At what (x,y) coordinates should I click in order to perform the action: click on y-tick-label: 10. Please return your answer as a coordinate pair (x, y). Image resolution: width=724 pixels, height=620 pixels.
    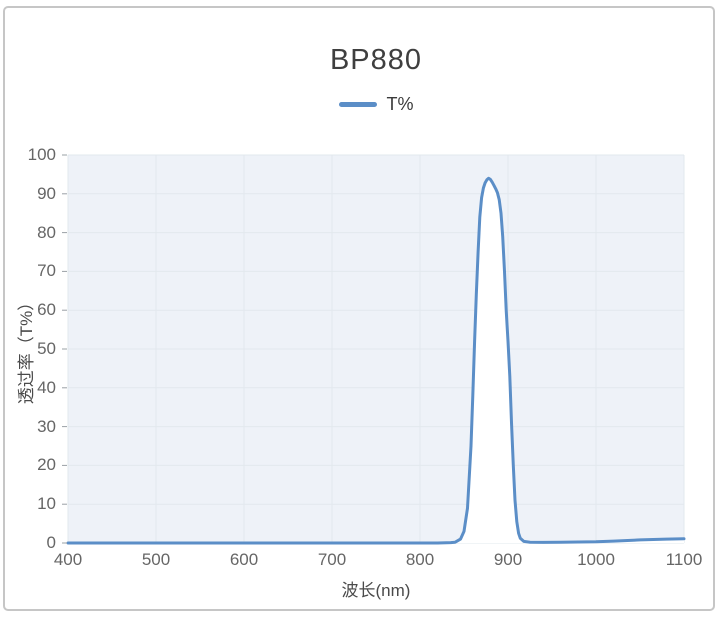
    Looking at the image, I should click on (46, 504).